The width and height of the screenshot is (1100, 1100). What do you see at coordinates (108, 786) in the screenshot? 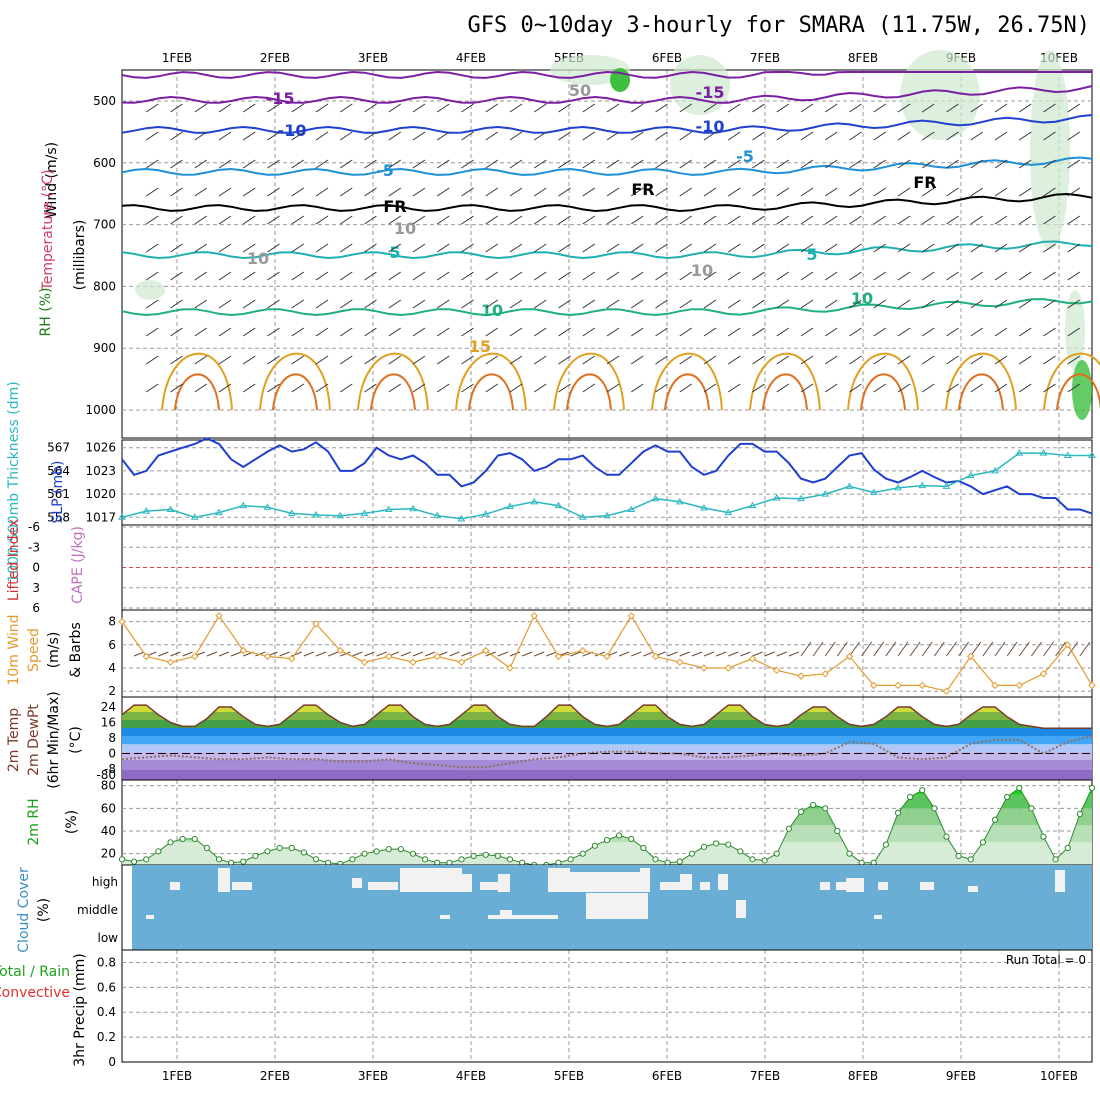
I see `rh-tick: 80` at bounding box center [108, 786].